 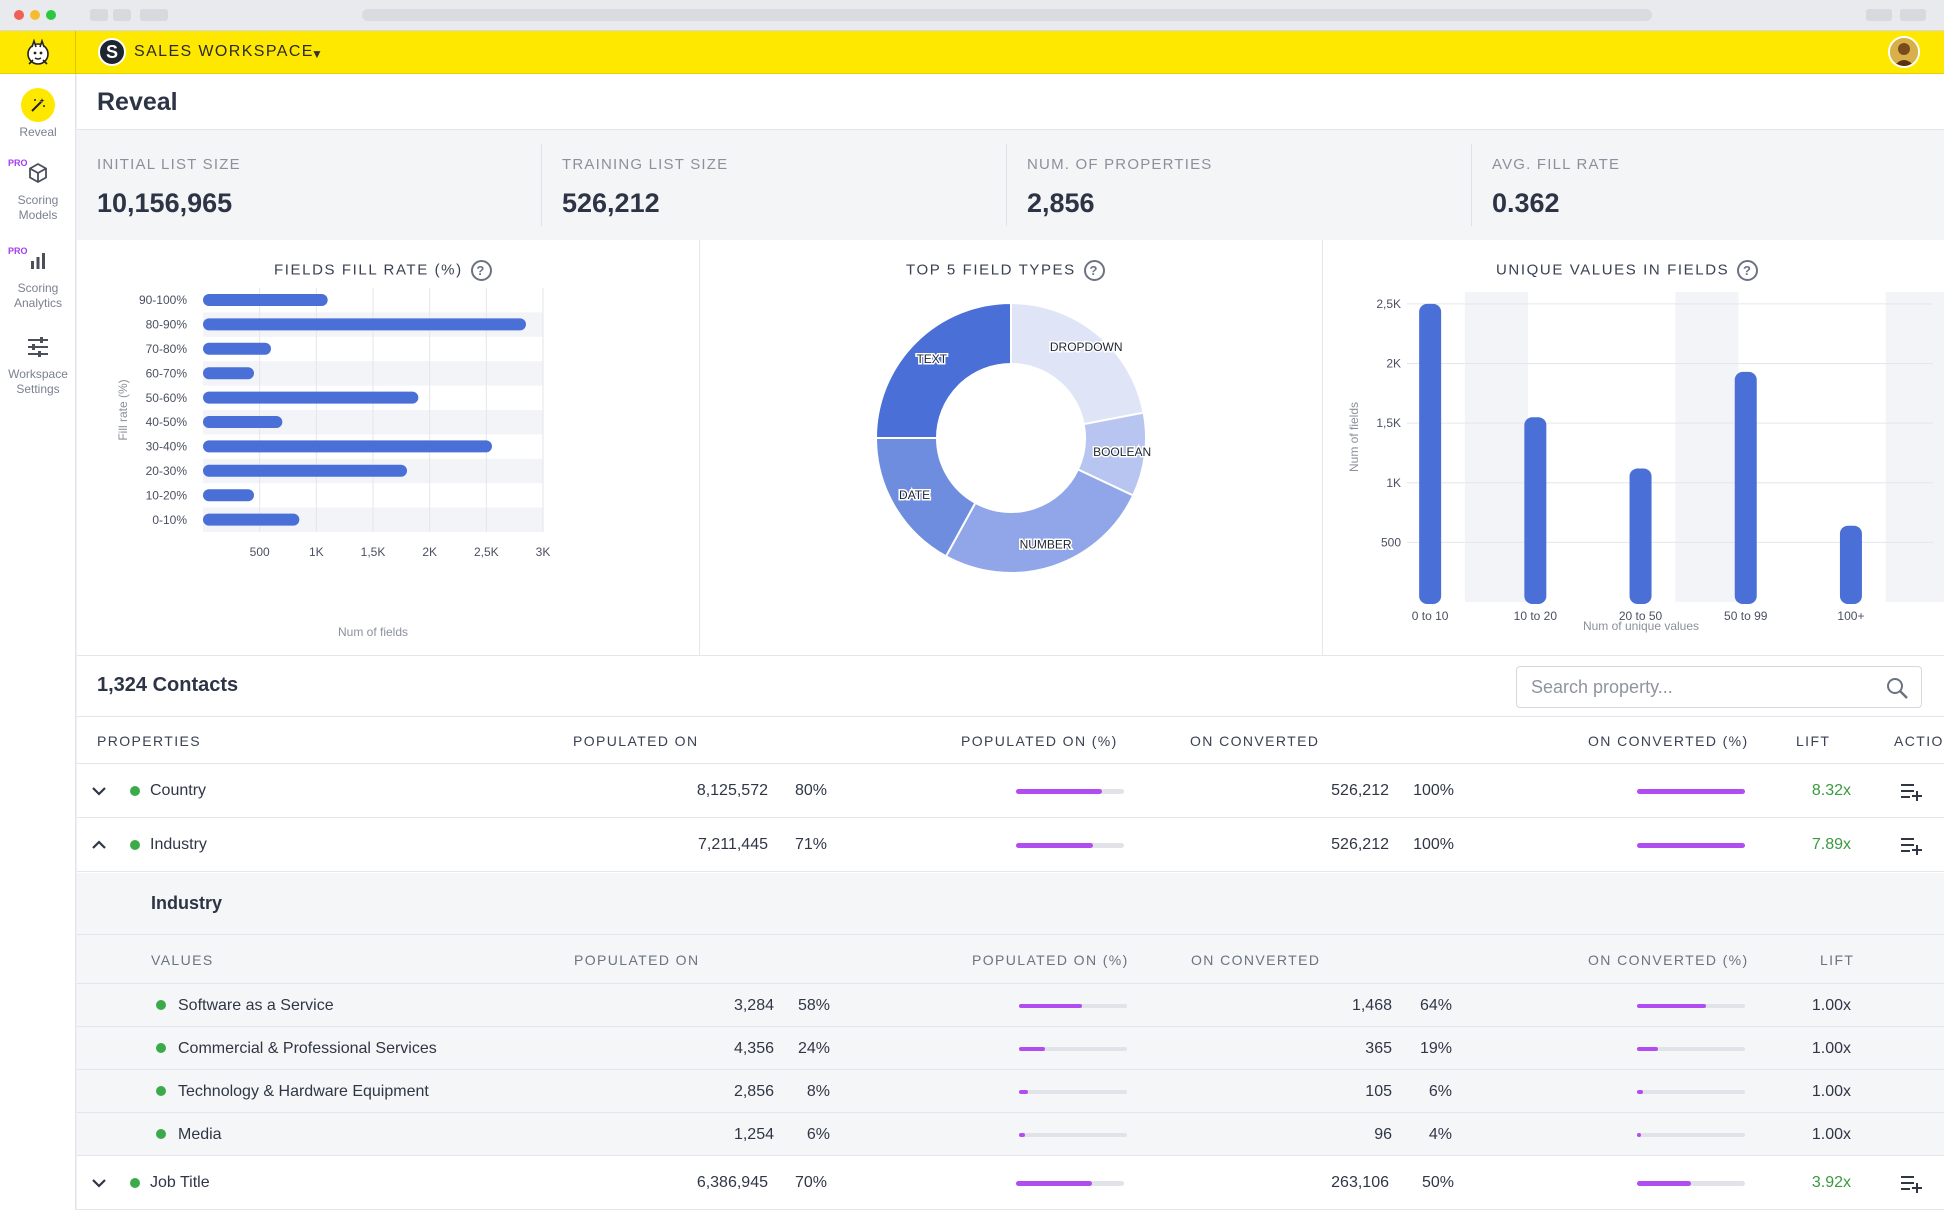 I want to click on close-window-dot, so click(x=19, y=15).